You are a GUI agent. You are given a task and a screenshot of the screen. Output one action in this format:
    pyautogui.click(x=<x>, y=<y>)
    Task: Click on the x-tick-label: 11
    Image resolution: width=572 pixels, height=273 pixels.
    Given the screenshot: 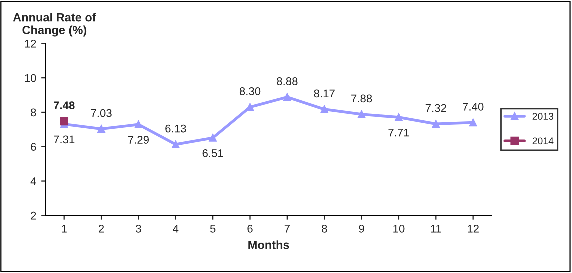 What is the action you would take?
    pyautogui.click(x=436, y=229)
    